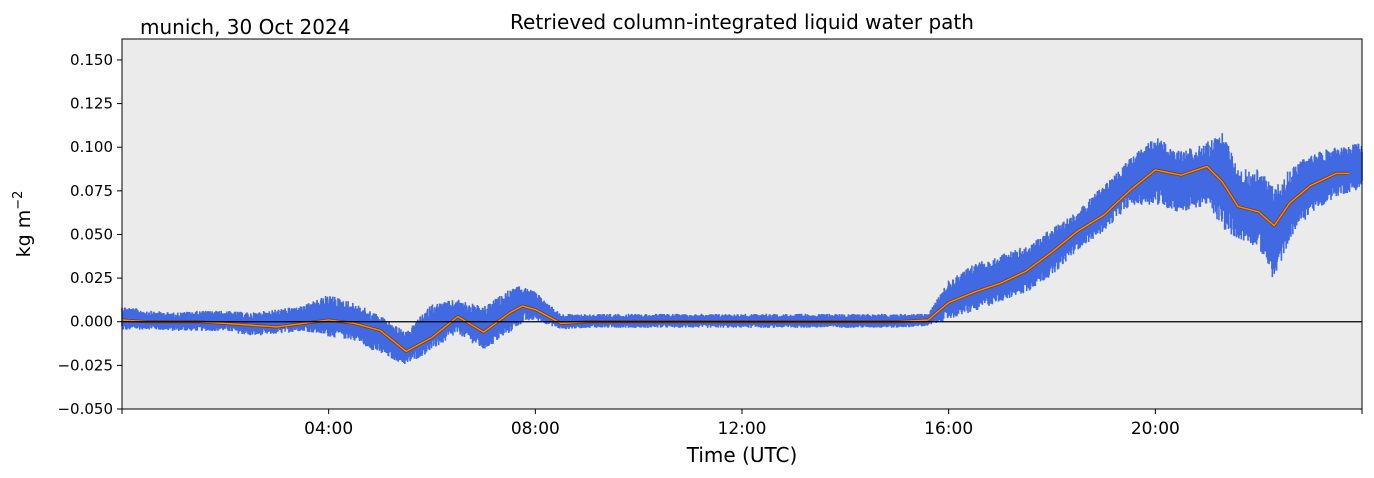  What do you see at coordinates (91, 278) in the screenshot?
I see `y-tick-label: 0.025` at bounding box center [91, 278].